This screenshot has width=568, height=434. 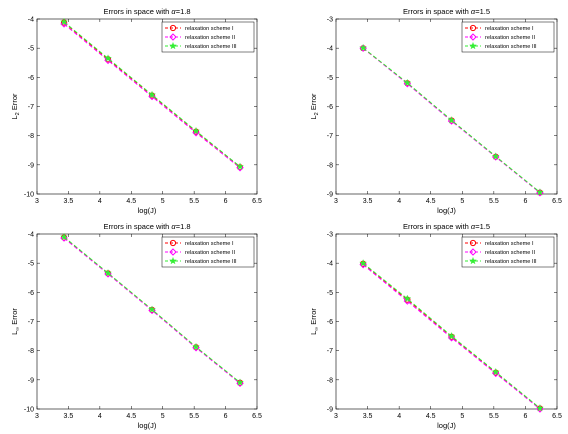 I want to click on legend-entry: relaxation scheme II, so click(x=500, y=252).